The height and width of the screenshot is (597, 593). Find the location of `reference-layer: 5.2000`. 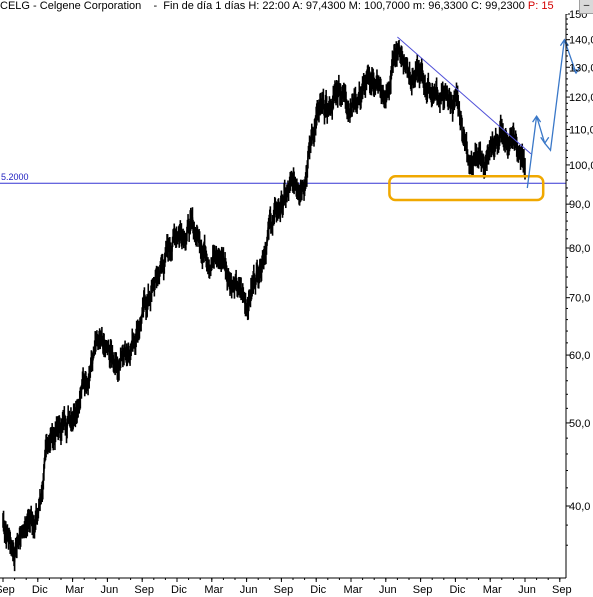

reference-layer: 5.2000 is located at coordinates (283, 178).